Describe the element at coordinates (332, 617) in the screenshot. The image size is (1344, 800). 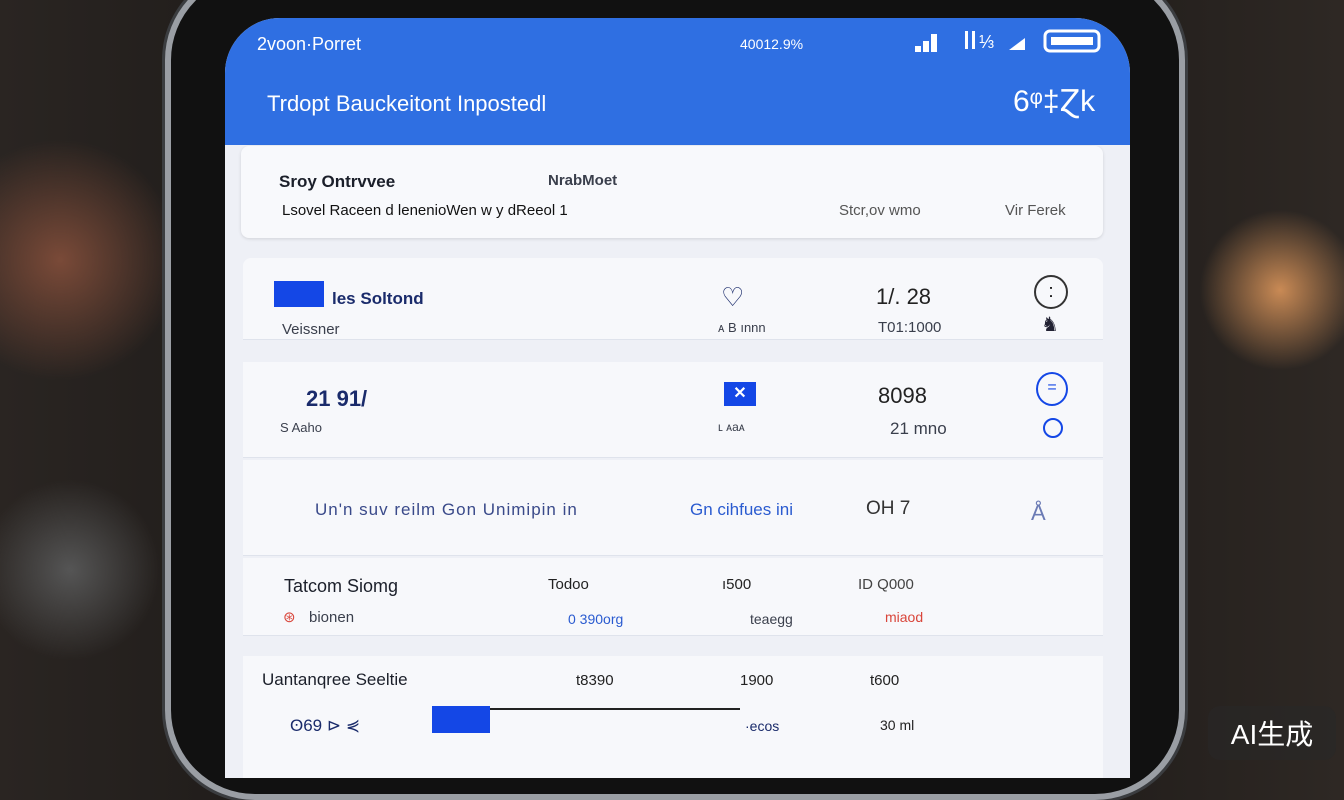
I see `item-sub: bionen` at that location.